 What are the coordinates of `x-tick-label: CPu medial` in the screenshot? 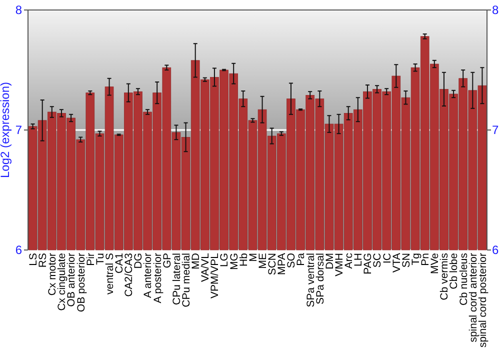 It's located at (186, 280).